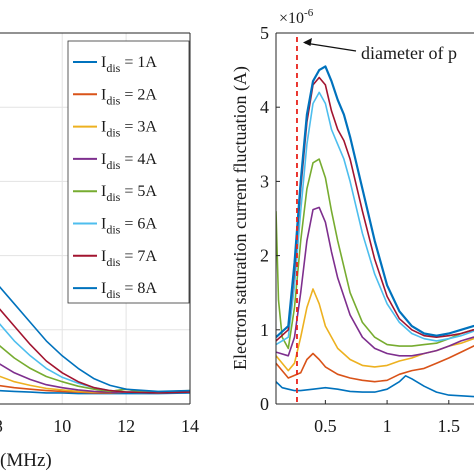 The height and width of the screenshot is (474, 474). Describe the element at coordinates (264, 33) in the screenshot. I see `right-y-tick-label: 5` at that location.